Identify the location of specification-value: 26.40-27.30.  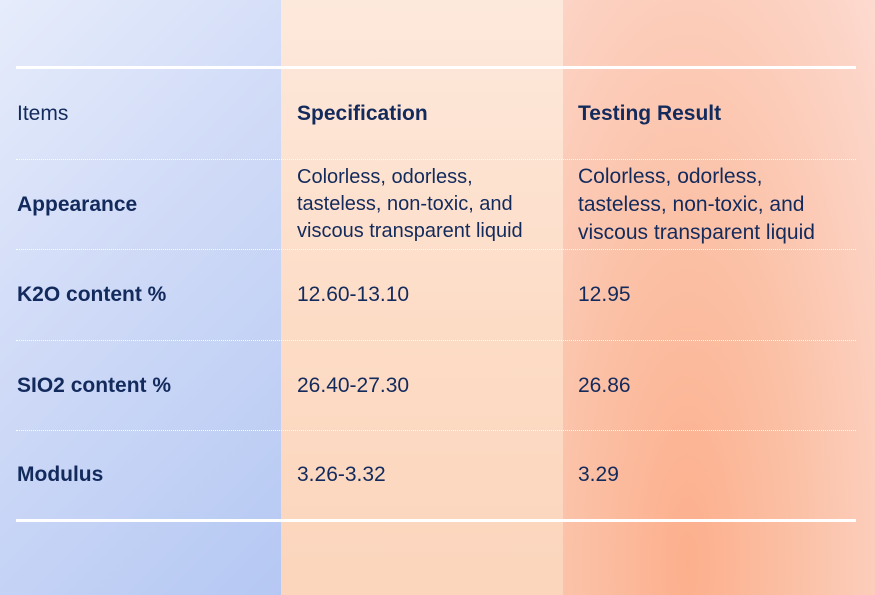
(353, 385).